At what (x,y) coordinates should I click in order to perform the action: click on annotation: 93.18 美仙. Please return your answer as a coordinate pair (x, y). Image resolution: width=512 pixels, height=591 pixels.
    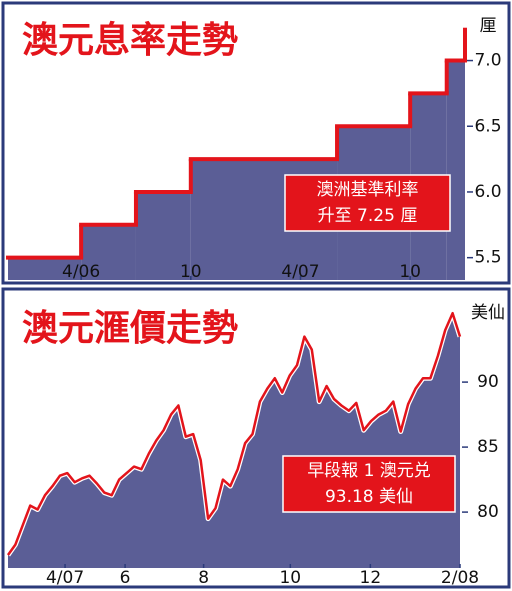
    Looking at the image, I should click on (369, 497).